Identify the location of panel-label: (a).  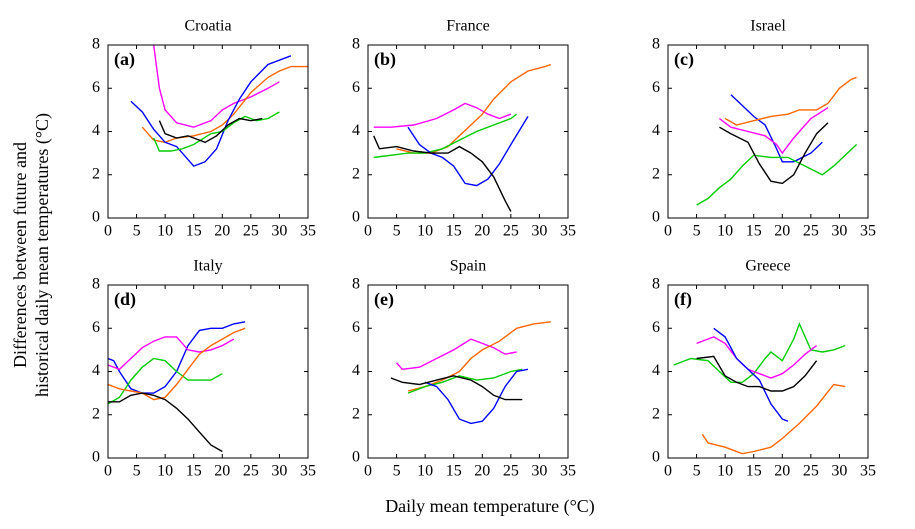
(124, 59).